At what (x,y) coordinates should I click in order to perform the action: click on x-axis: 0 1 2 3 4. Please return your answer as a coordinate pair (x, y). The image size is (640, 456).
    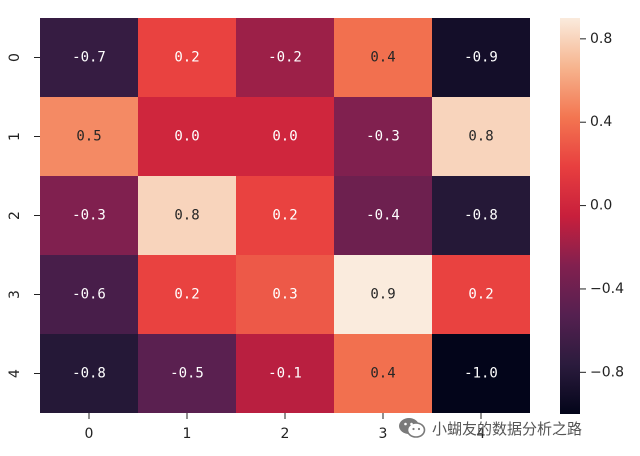
    Looking at the image, I should click on (285, 427).